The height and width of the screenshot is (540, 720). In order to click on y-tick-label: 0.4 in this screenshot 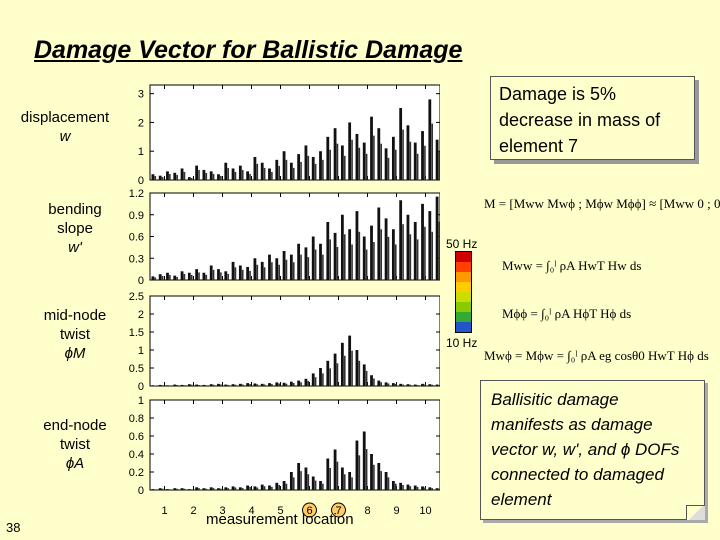, I will do `click(136, 455)`.